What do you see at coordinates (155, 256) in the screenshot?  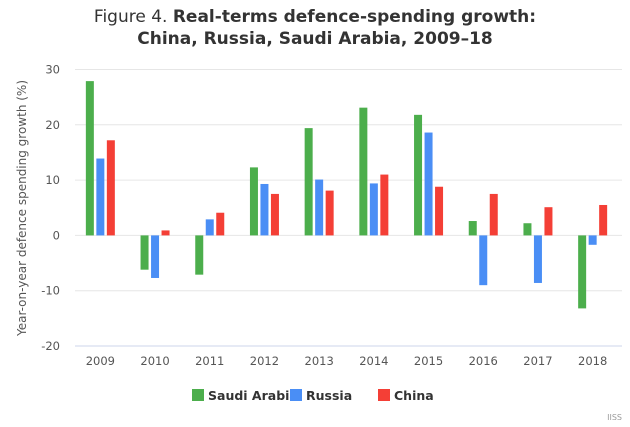 I see `bar-russia-2010` at bounding box center [155, 256].